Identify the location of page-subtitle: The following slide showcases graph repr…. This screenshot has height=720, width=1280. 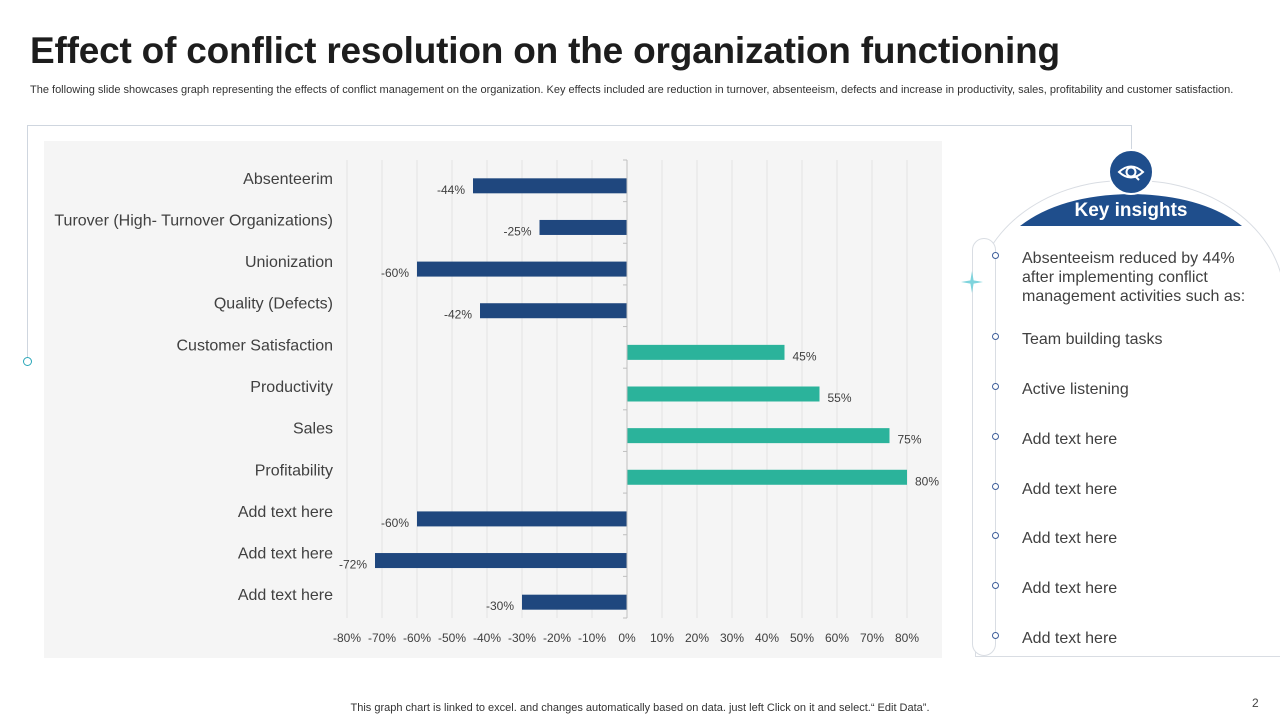
(632, 90).